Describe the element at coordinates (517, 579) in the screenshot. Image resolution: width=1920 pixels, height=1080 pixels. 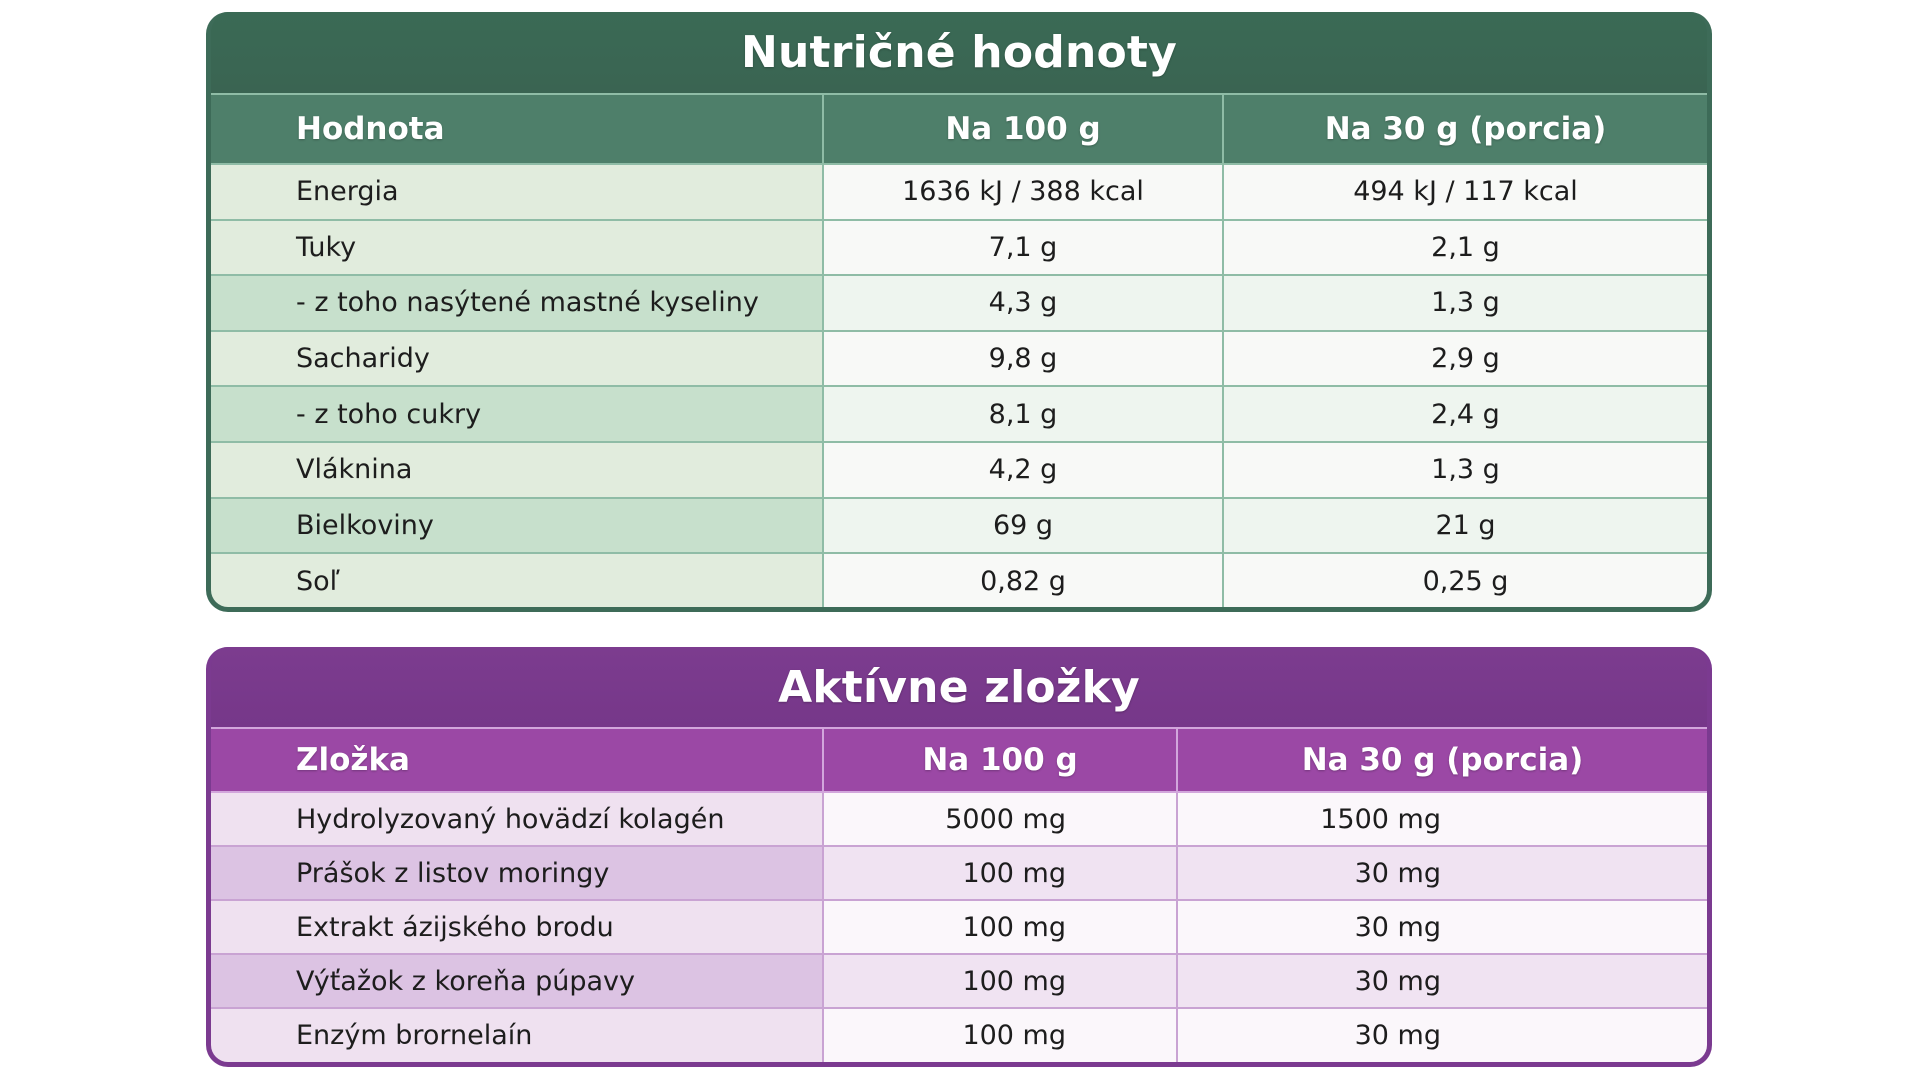
I see `nutrient-name: Soľ` at that location.